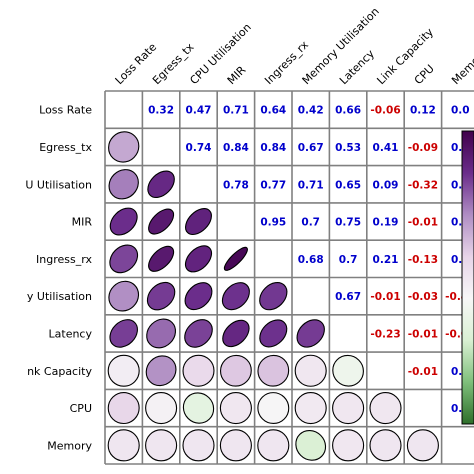 The width and height of the screenshot is (474, 474). Describe the element at coordinates (423, 185) in the screenshot. I see `cell-value: -0.32` at that location.